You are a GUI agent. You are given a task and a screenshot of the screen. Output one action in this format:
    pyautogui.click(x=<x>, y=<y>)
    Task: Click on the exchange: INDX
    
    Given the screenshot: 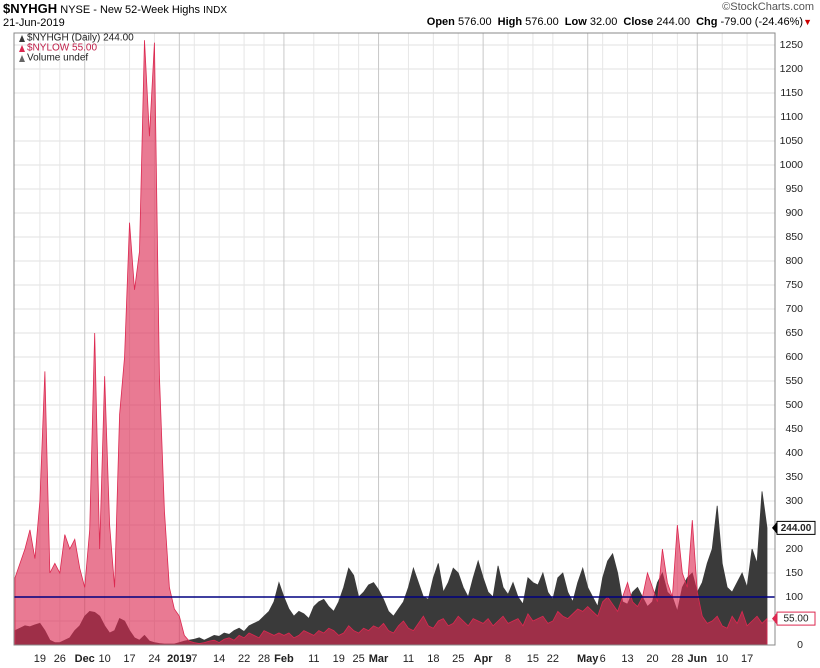 What is the action you would take?
    pyautogui.click(x=215, y=10)
    